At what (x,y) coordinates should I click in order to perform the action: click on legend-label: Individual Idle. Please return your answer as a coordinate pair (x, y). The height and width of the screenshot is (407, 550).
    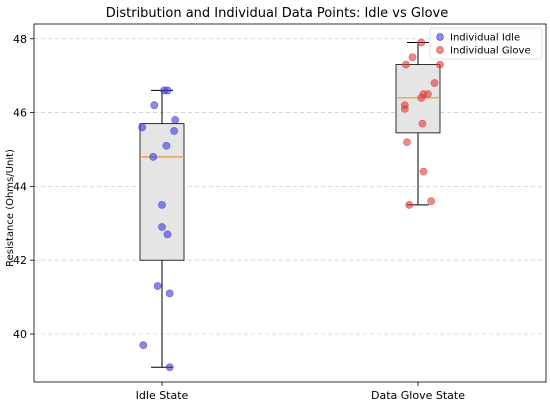
    Looking at the image, I should click on (485, 38).